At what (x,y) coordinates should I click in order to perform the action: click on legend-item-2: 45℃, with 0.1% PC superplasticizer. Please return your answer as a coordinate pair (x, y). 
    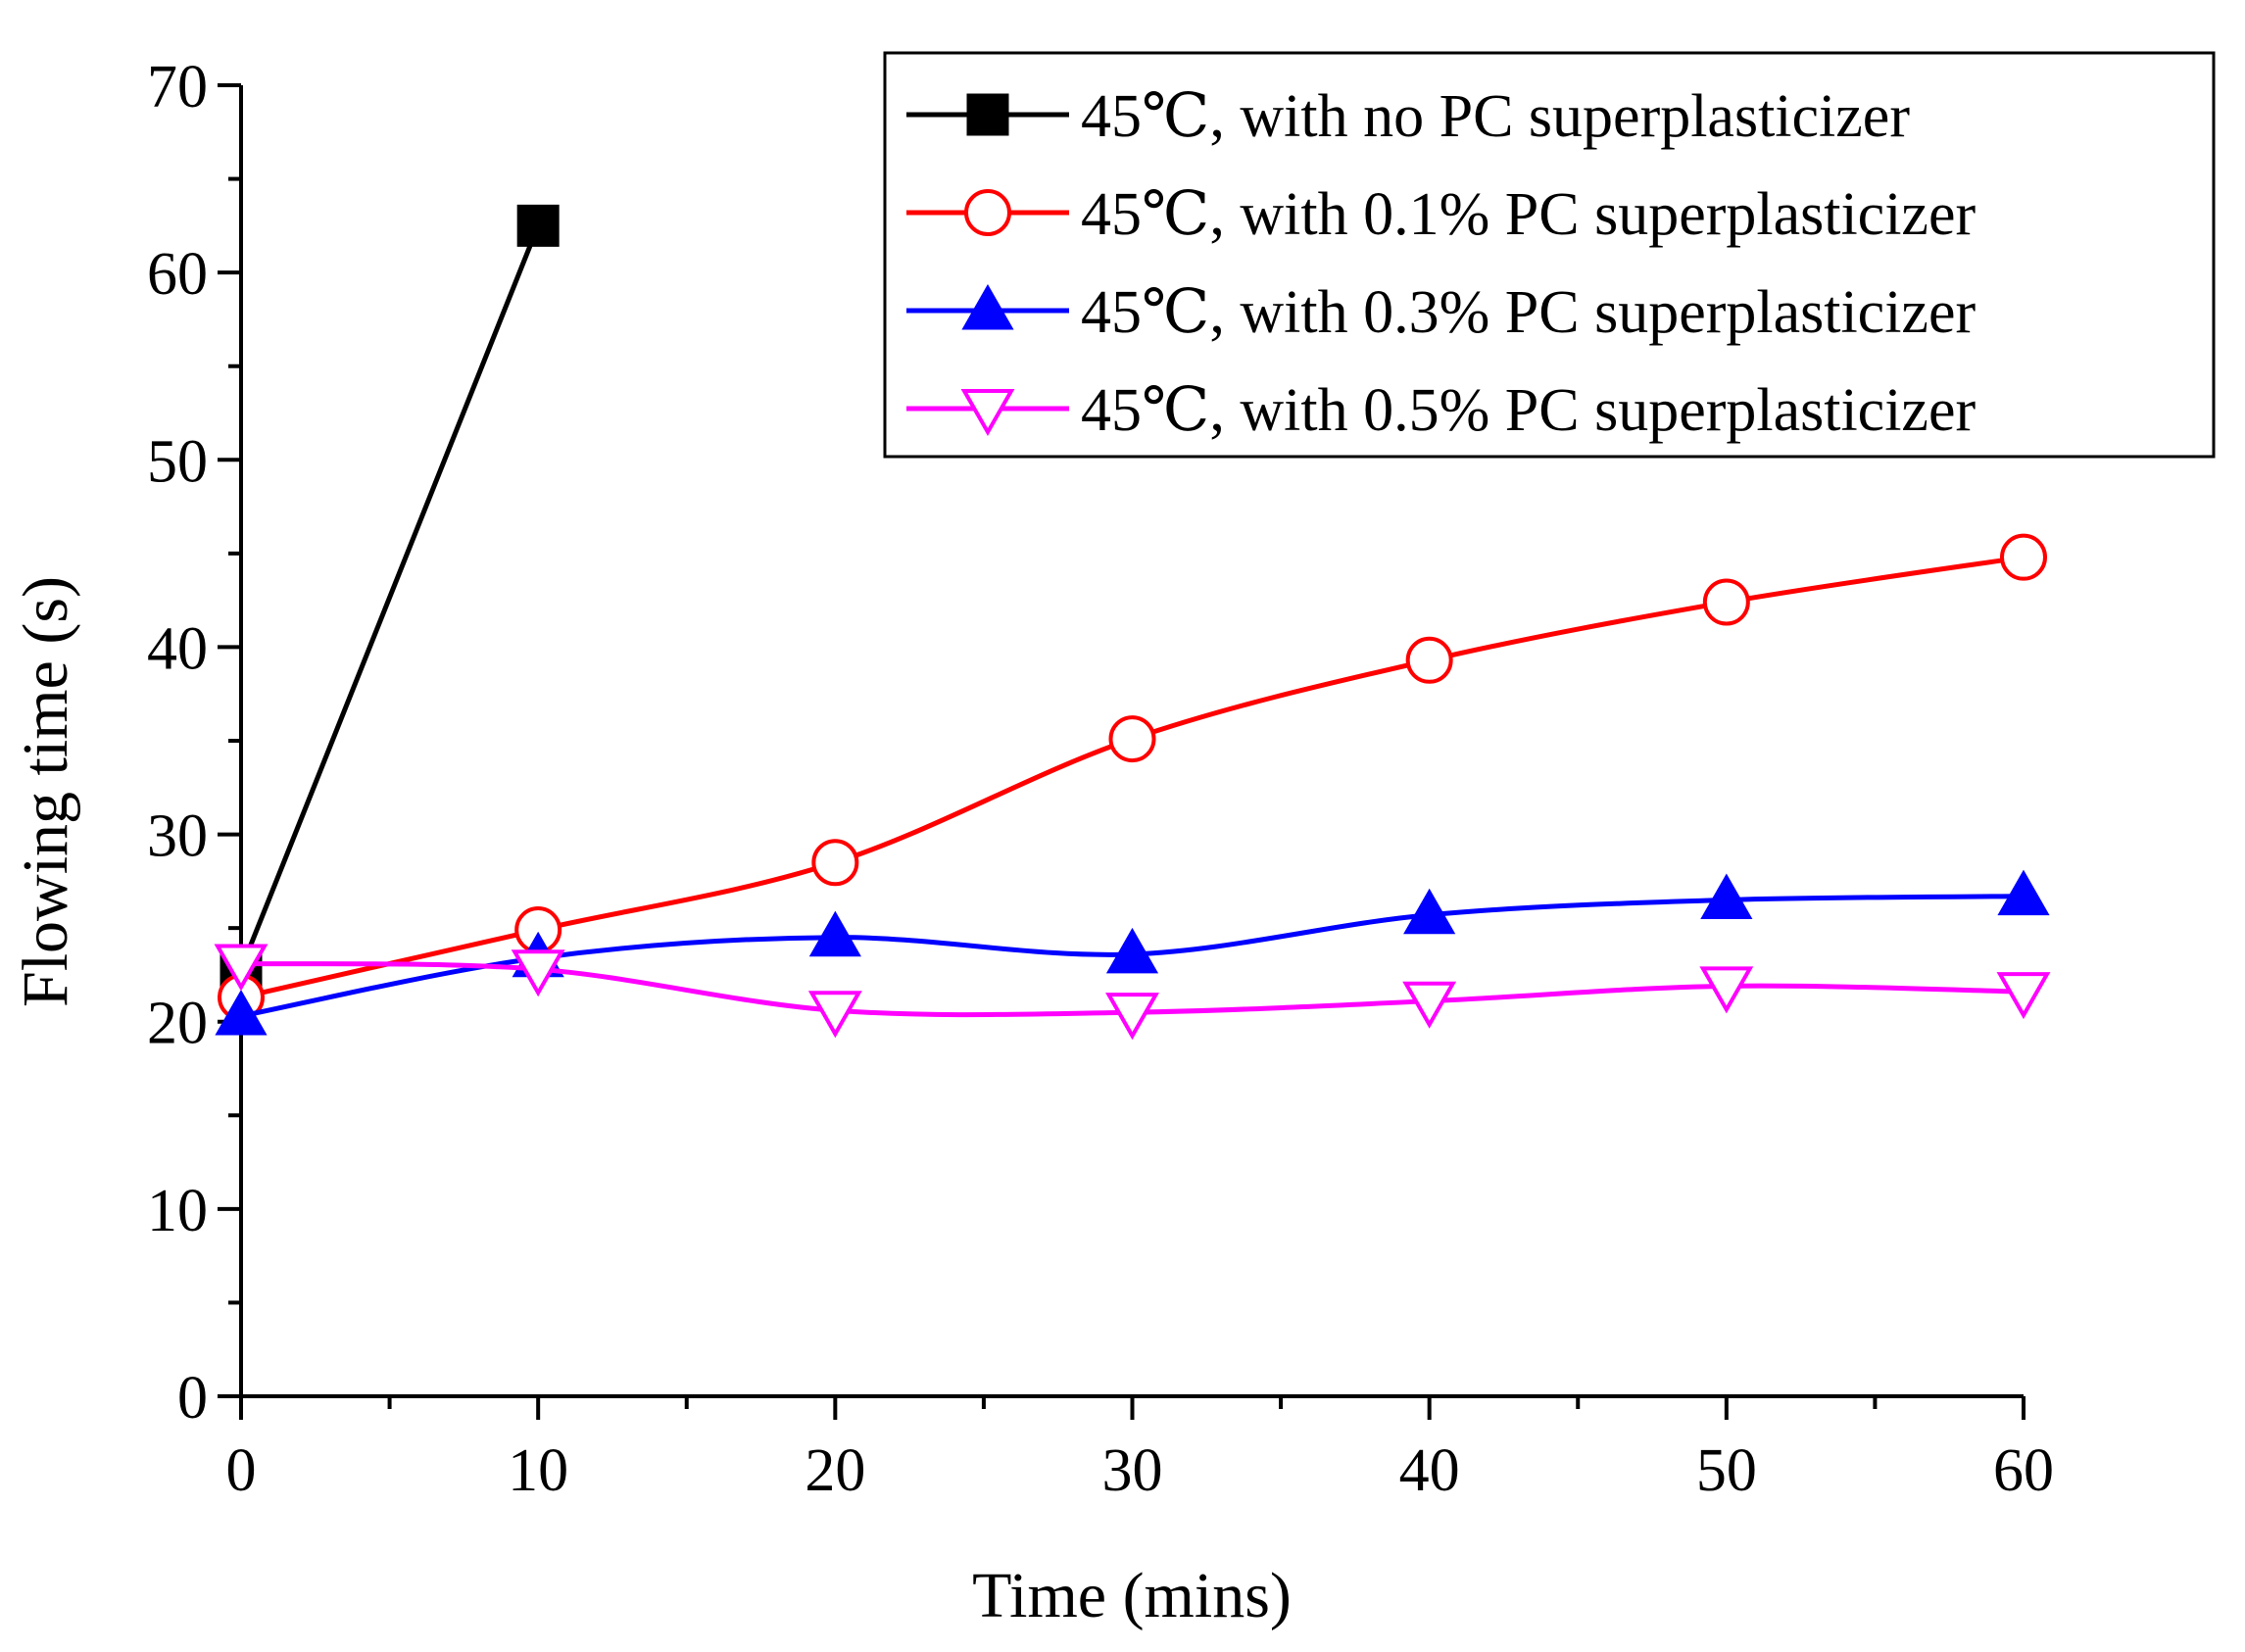
    Looking at the image, I should click on (1441, 214).